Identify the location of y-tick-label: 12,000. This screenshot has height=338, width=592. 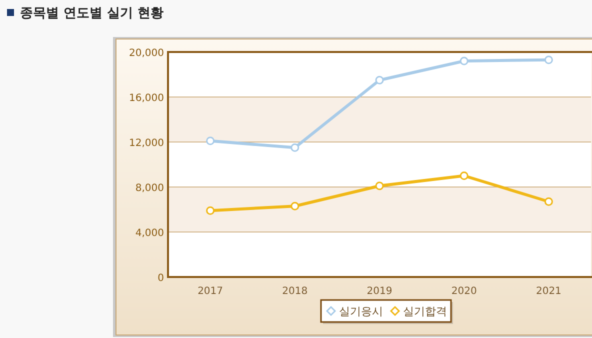
(146, 143).